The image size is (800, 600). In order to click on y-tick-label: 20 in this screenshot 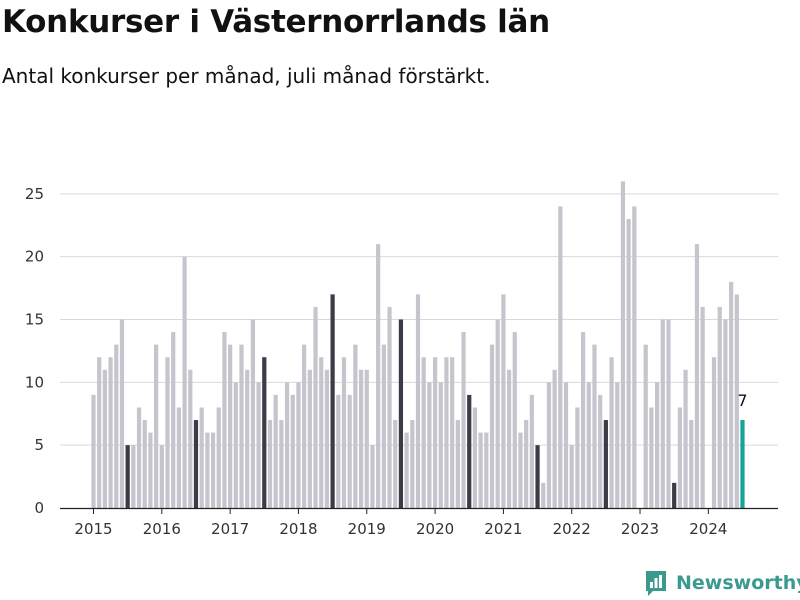, I will do `click(34, 257)`.